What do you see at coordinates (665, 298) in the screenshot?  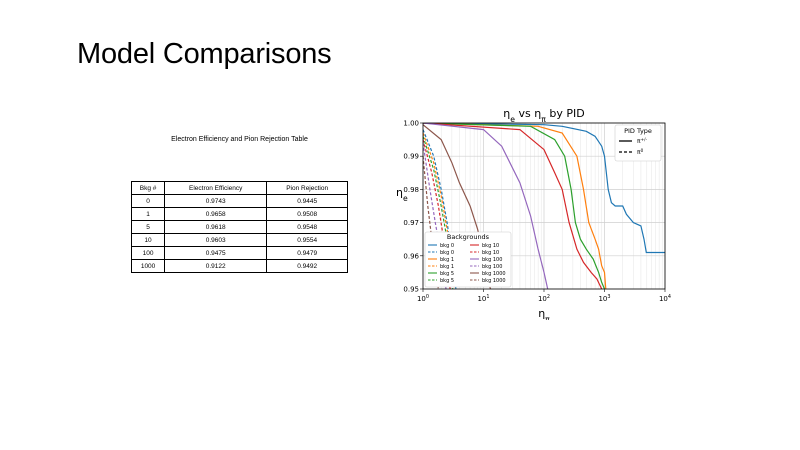 I see `x-tick-label: 10⁴` at bounding box center [665, 298].